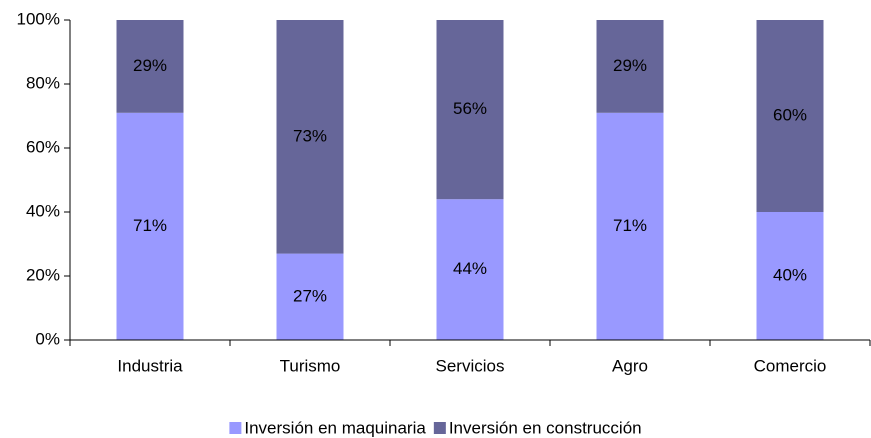 Image resolution: width=871 pixels, height=438 pixels. What do you see at coordinates (47, 338) in the screenshot?
I see `y-tick-label: 0%` at bounding box center [47, 338].